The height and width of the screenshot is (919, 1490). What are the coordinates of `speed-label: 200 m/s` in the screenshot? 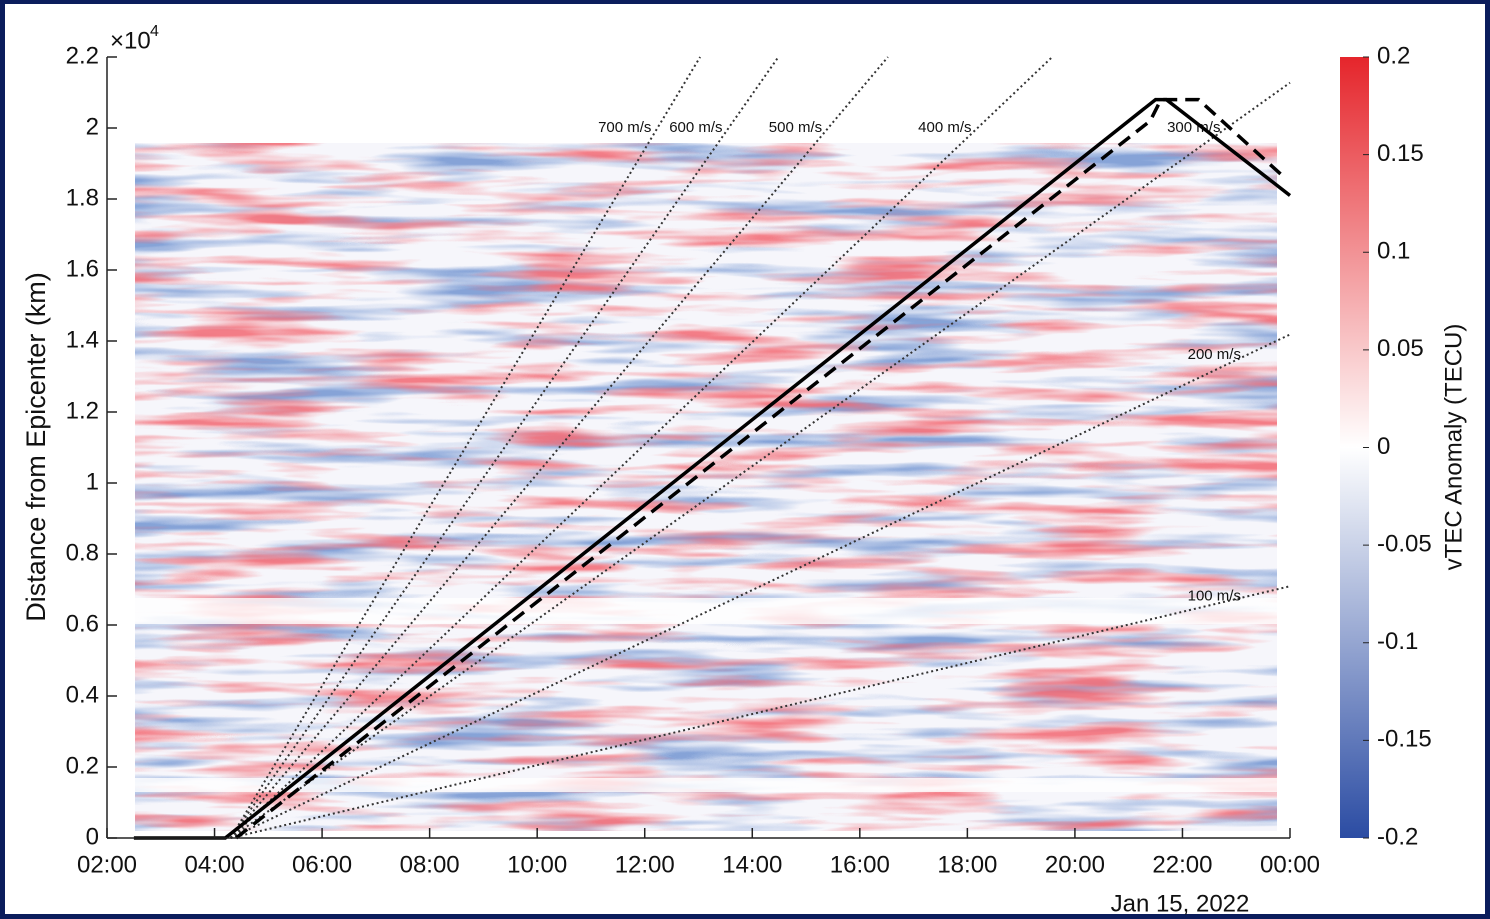 It's located at (1214, 354).